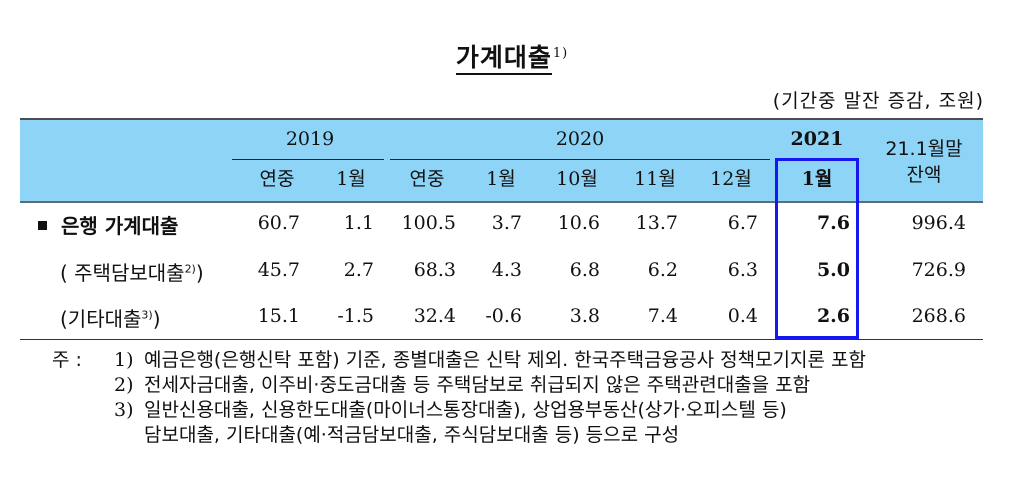 The height and width of the screenshot is (489, 1024). I want to click on cell: 4.3, so click(506, 270).